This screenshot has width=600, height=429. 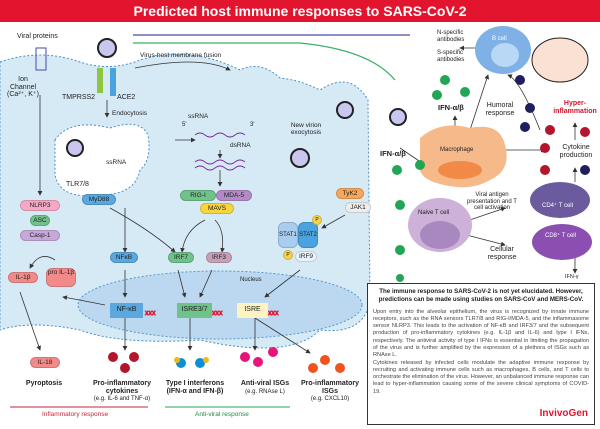 I want to click on dsrna-label: dsRNA, so click(x=240, y=145).